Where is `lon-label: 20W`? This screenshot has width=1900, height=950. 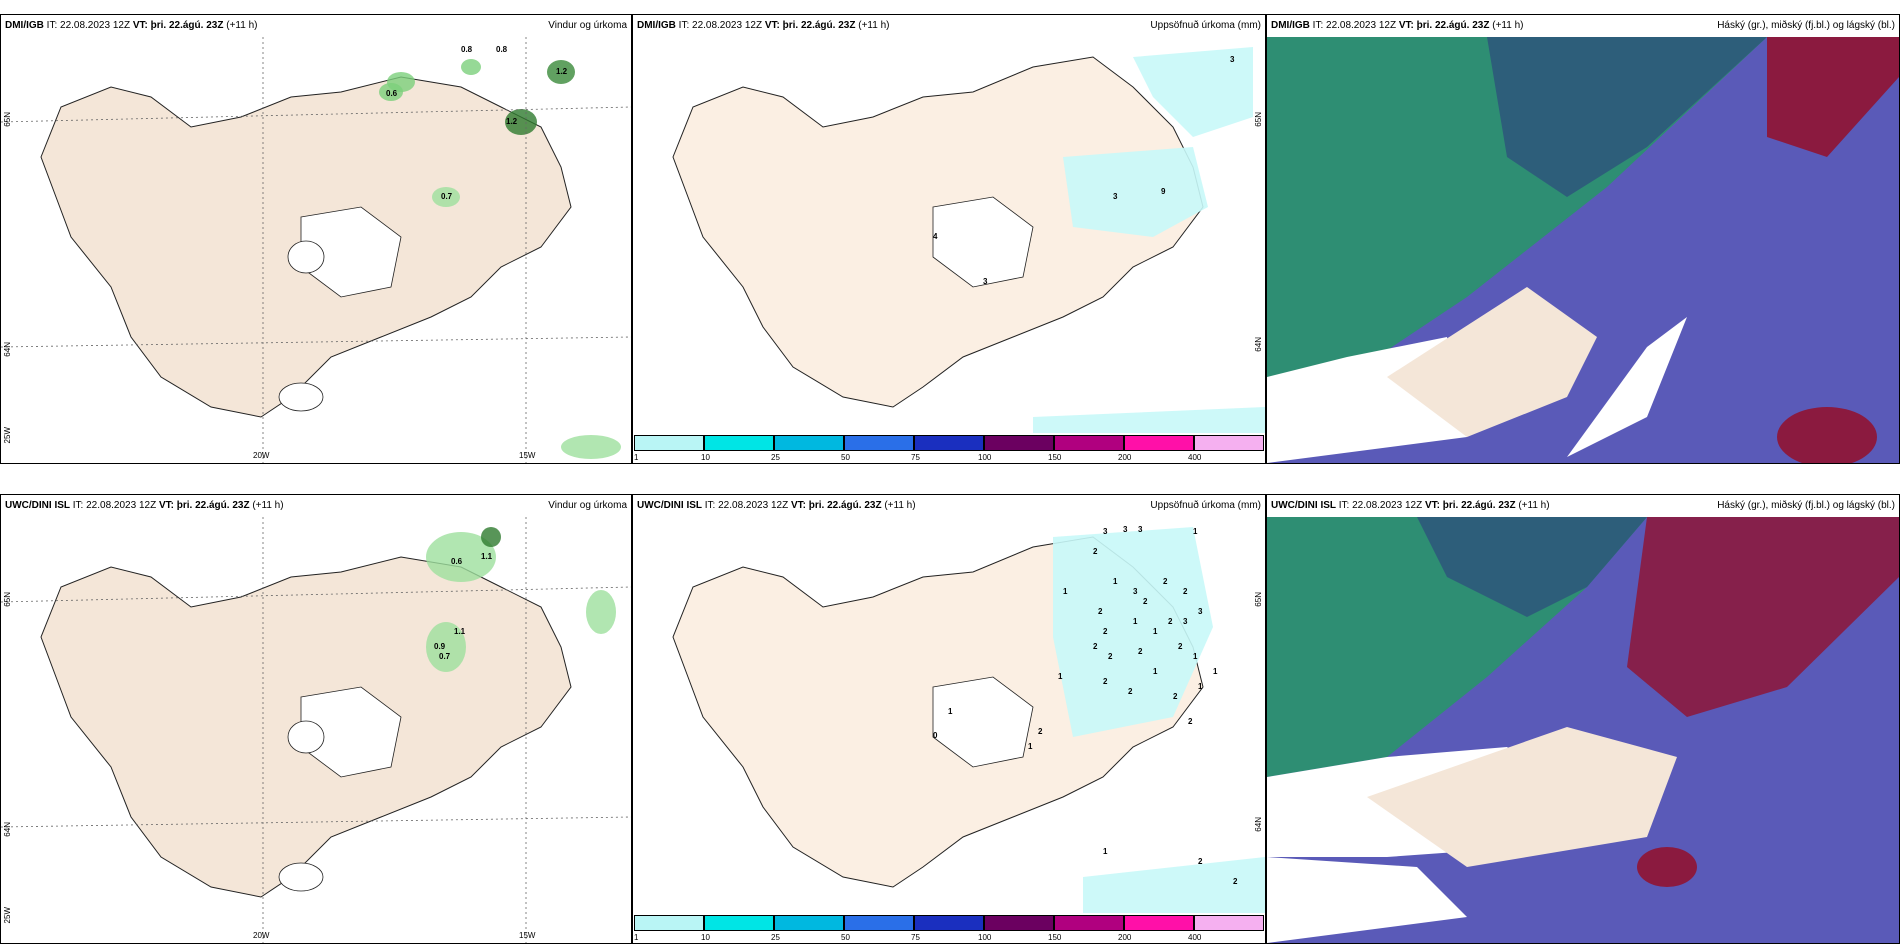
lon-label: 20W is located at coordinates (261, 935).